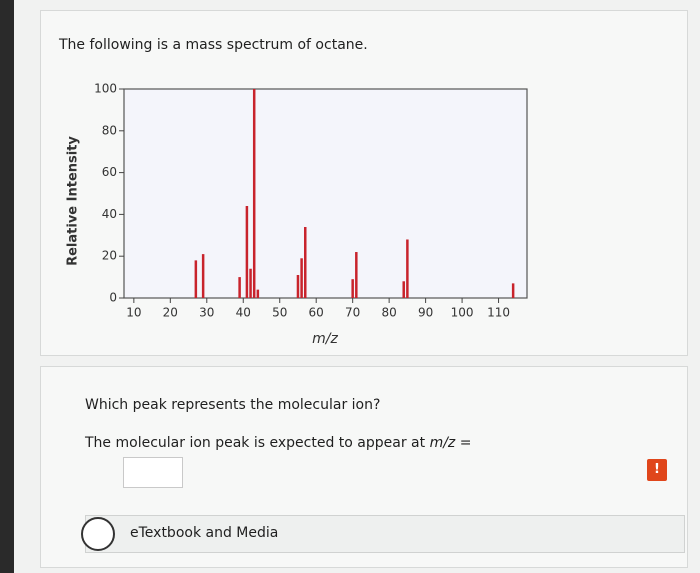 The height and width of the screenshot is (573, 700). What do you see at coordinates (109, 130) in the screenshot?
I see `y-tick-label: 80` at bounding box center [109, 130].